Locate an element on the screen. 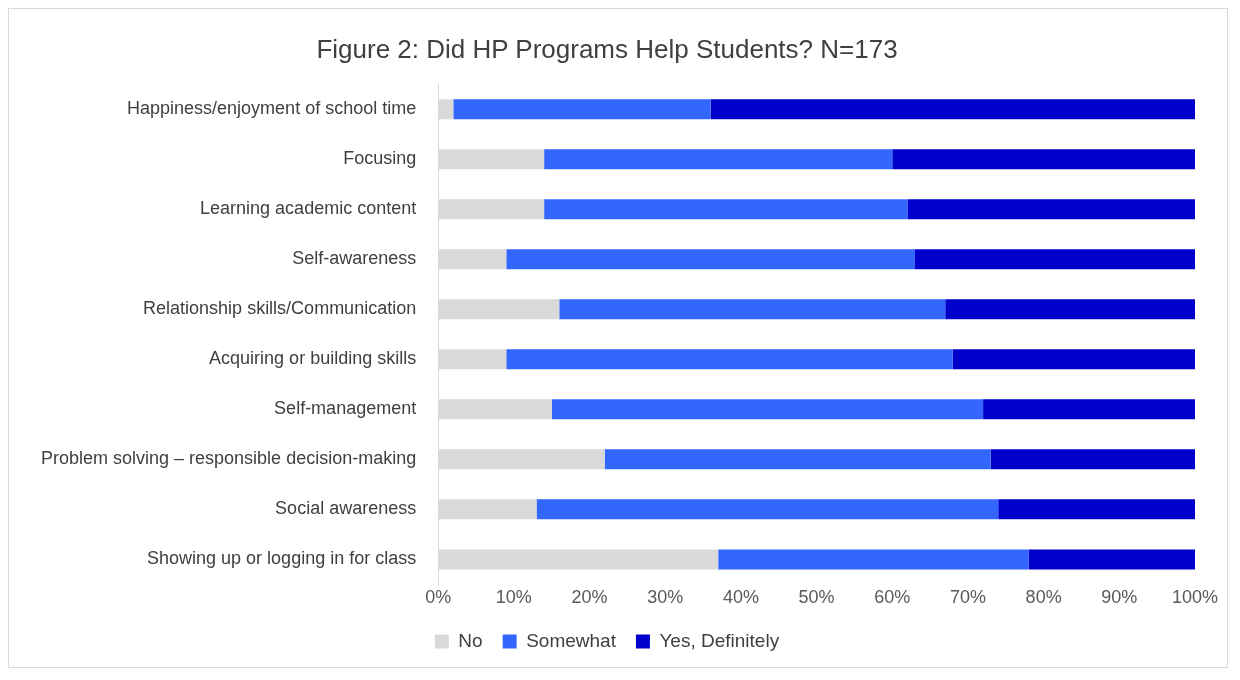 Image resolution: width=1240 pixels, height=680 pixels. legend-label: Somewhat is located at coordinates (571, 640).